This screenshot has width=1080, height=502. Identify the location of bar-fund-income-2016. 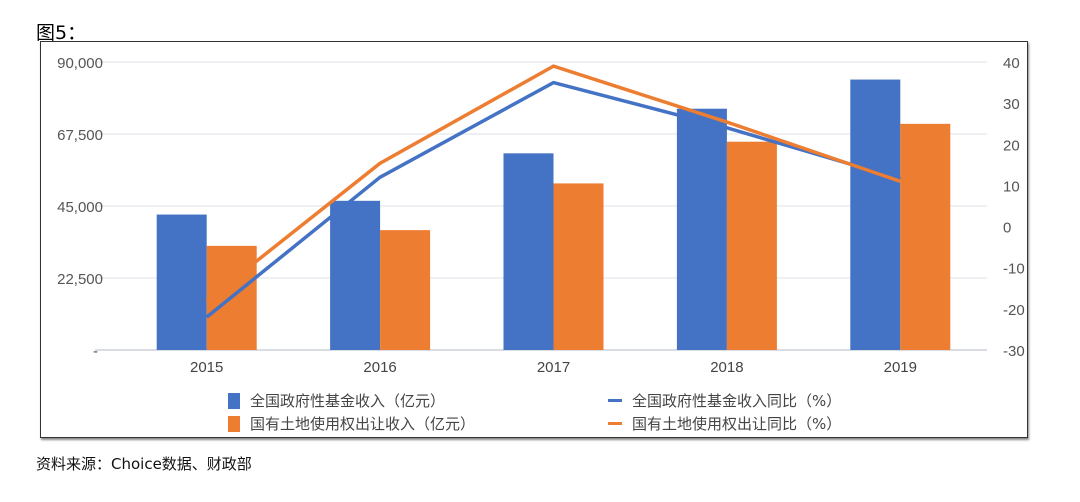
(355, 275).